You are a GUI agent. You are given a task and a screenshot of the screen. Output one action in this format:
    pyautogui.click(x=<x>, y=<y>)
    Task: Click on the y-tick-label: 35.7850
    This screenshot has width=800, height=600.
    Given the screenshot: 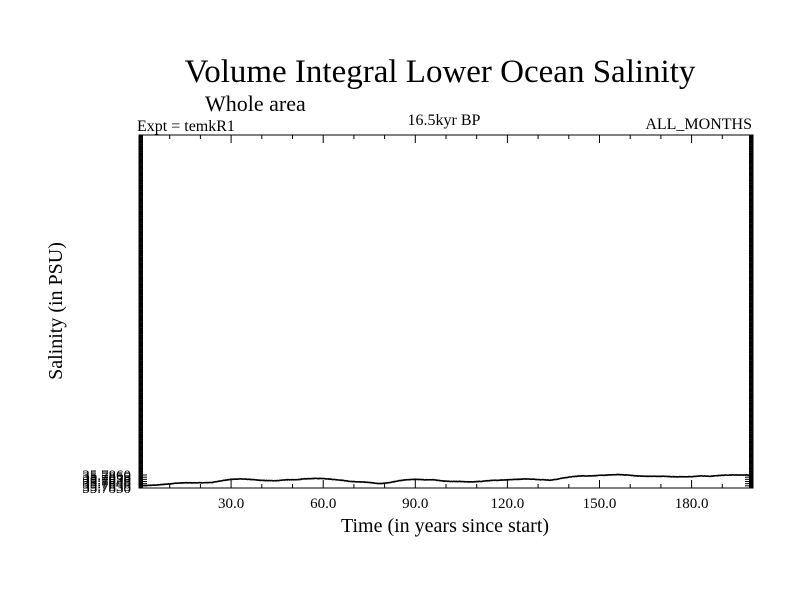 What is the action you would take?
    pyautogui.click(x=106, y=480)
    